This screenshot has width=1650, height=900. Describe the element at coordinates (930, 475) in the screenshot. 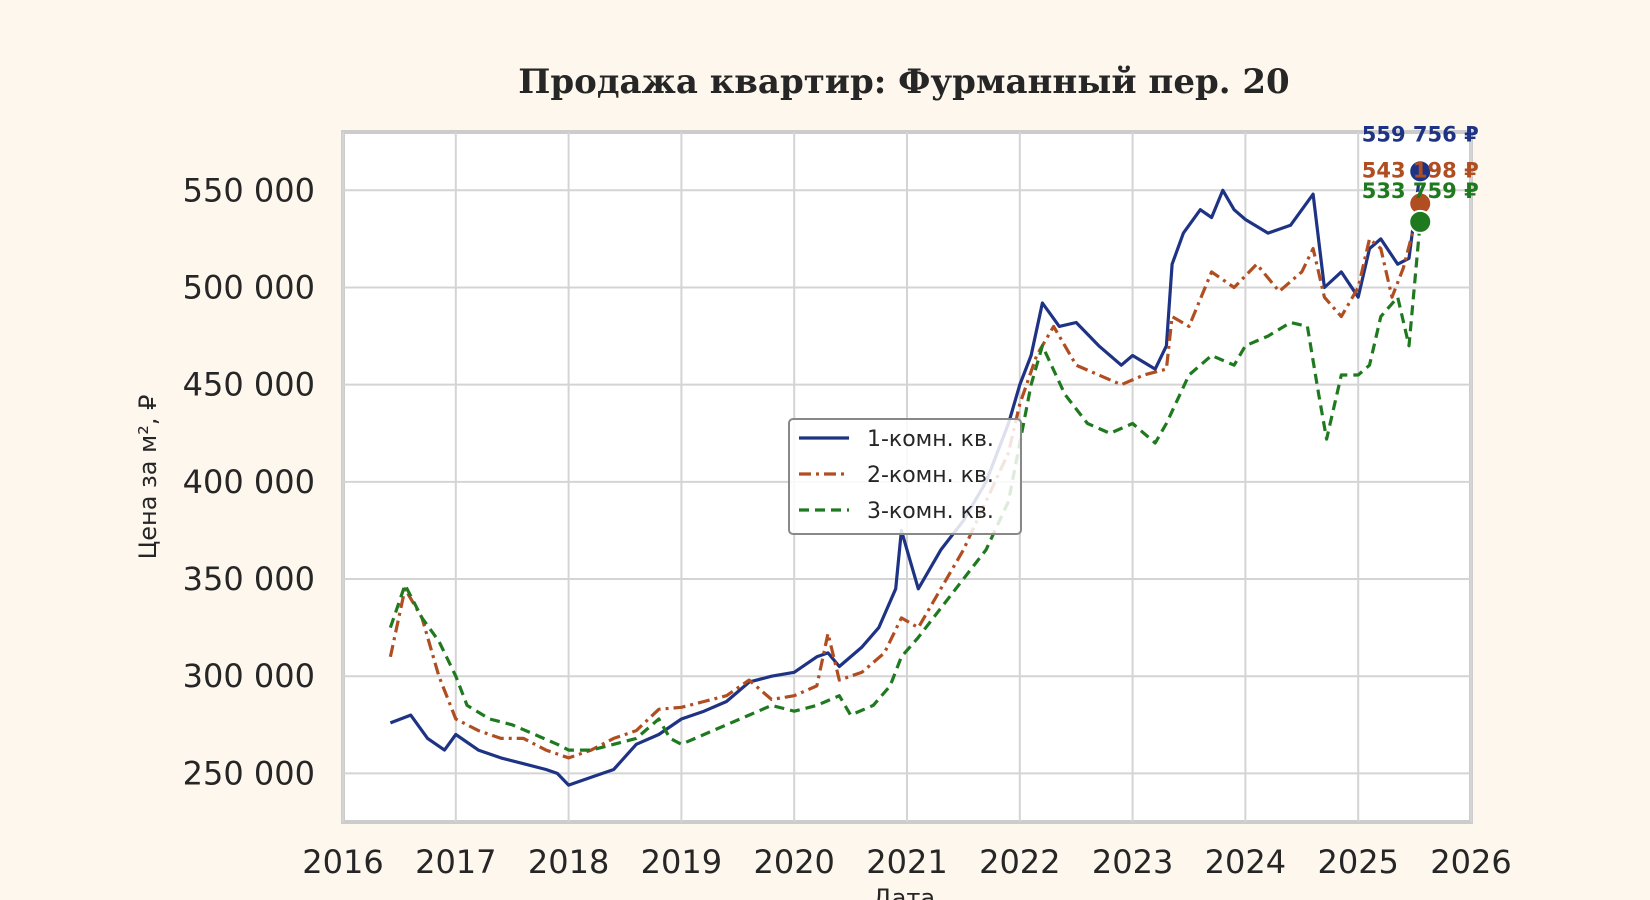

I see `legend-label-2: 2-комн. кв.` at that location.